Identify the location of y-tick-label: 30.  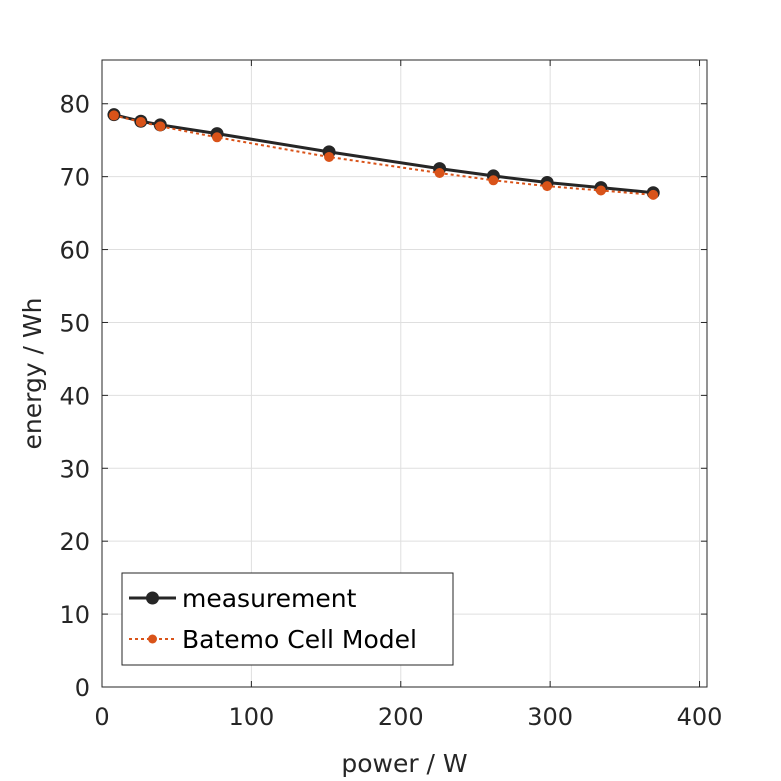
(74, 469).